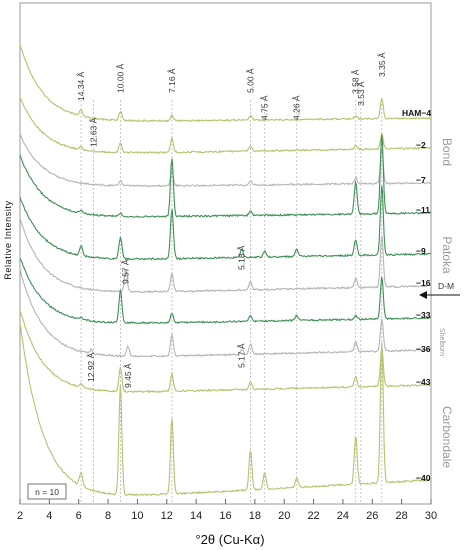 The image size is (466, 550). I want to click on peak-label: 12.92 Å, so click(91, 367).